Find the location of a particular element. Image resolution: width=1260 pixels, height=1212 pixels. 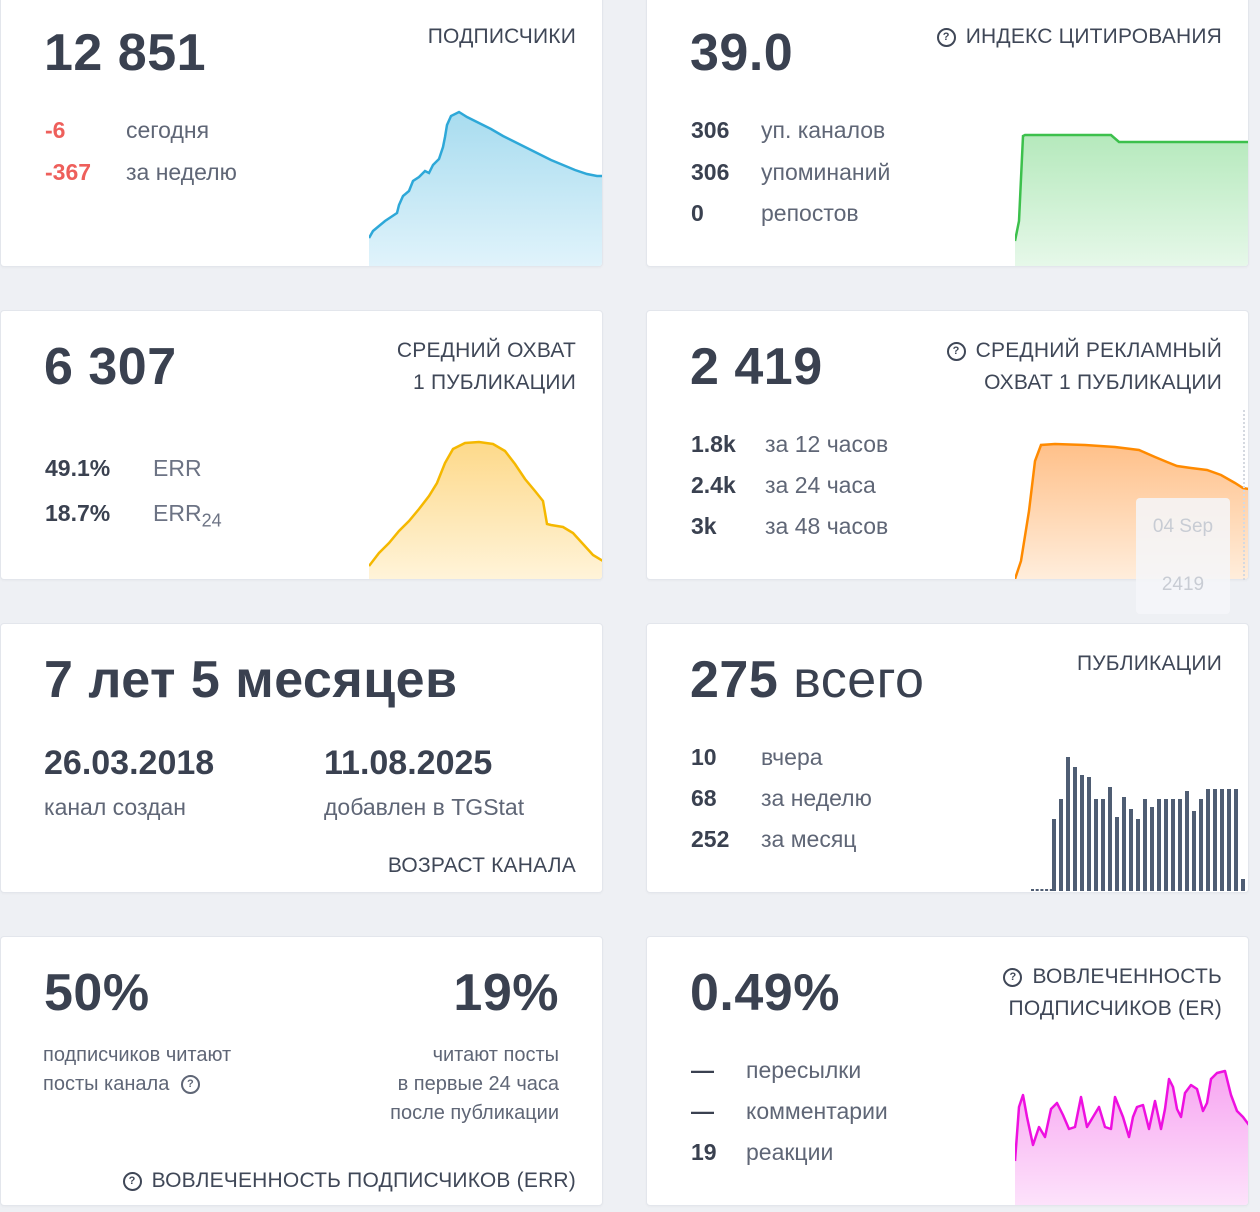

stat-row: 3k за 48 часов is located at coordinates (789, 526).